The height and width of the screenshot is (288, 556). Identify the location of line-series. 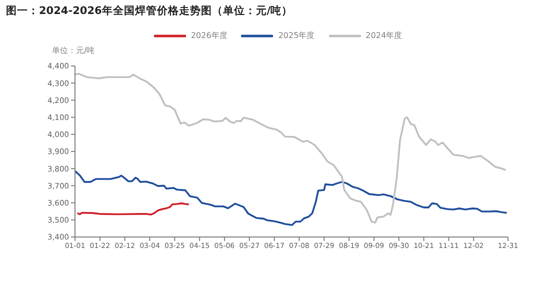
(133, 209).